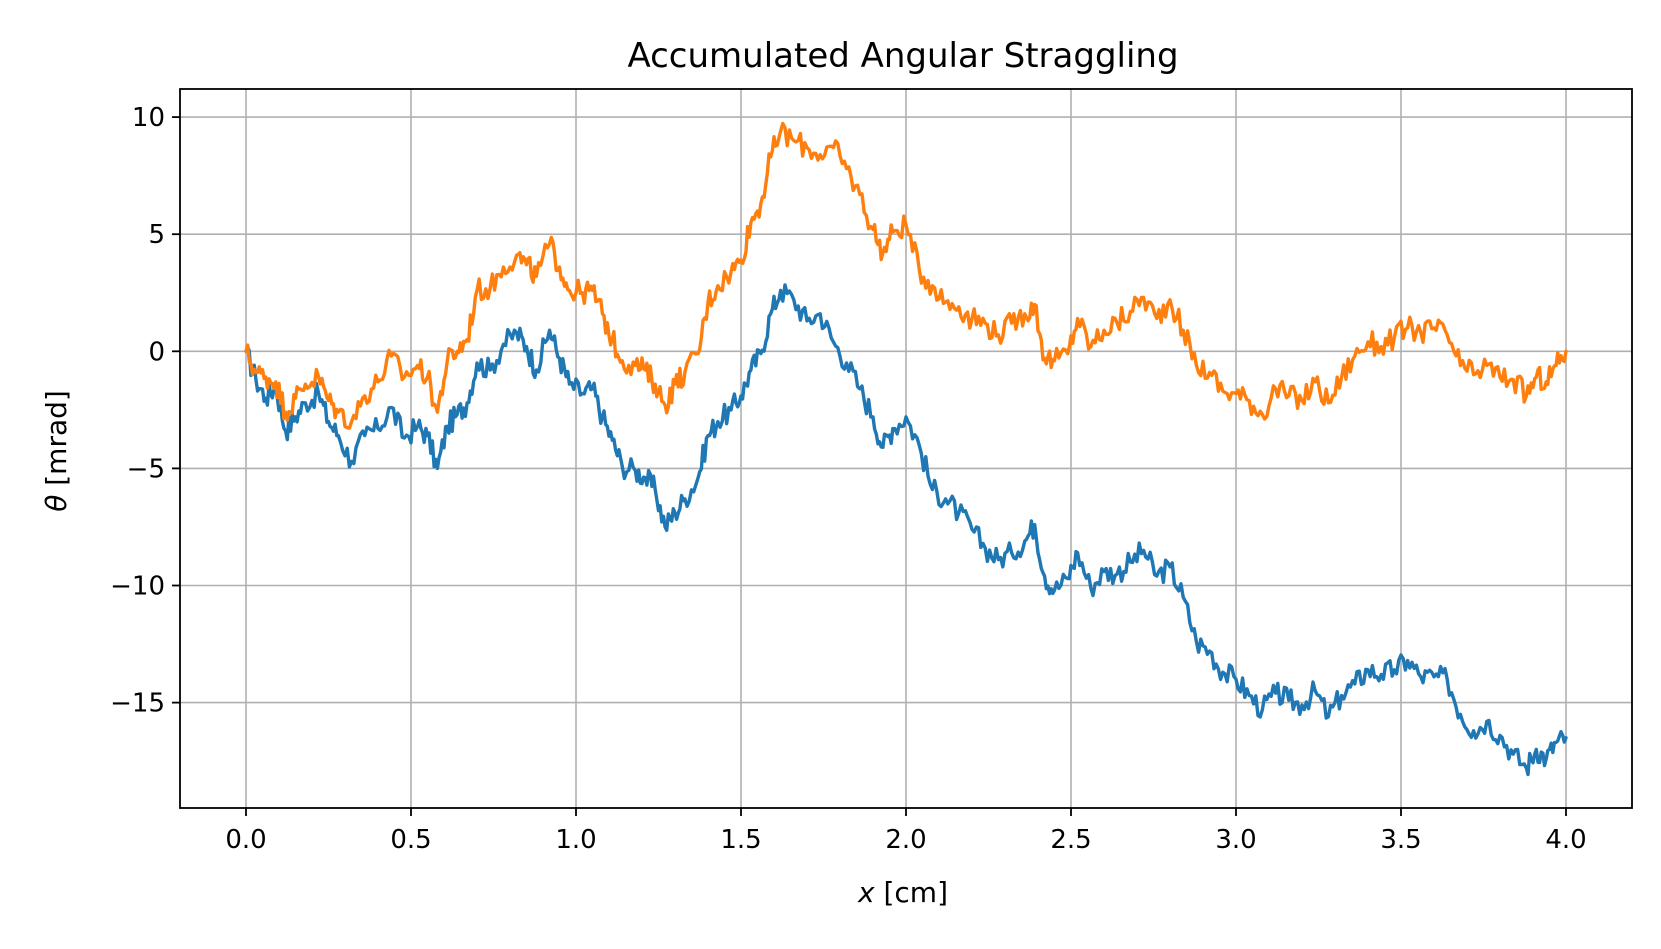 The height and width of the screenshot is (949, 1661). Describe the element at coordinates (866, 892) in the screenshot. I see `x-axis-label-variable: x` at that location.